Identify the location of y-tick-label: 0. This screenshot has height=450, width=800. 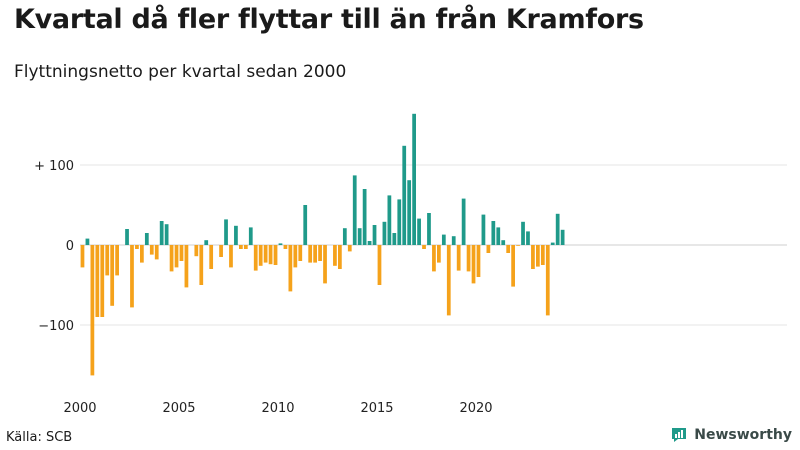
(70, 246).